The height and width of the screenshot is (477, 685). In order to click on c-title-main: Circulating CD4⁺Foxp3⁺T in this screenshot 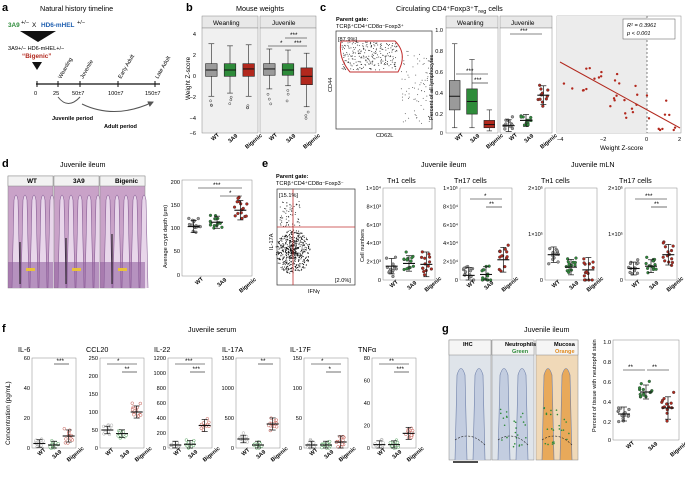, I will do `click(437, 8)`.